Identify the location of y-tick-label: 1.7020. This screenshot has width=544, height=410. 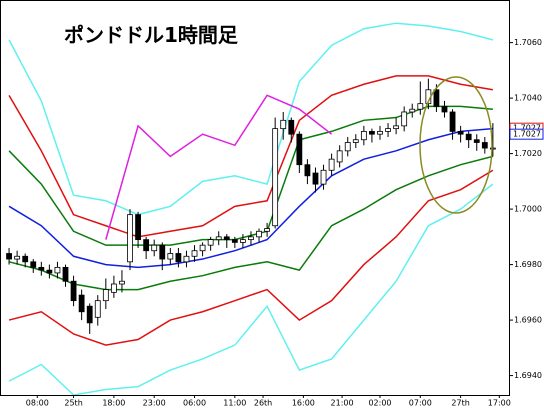
(528, 153).